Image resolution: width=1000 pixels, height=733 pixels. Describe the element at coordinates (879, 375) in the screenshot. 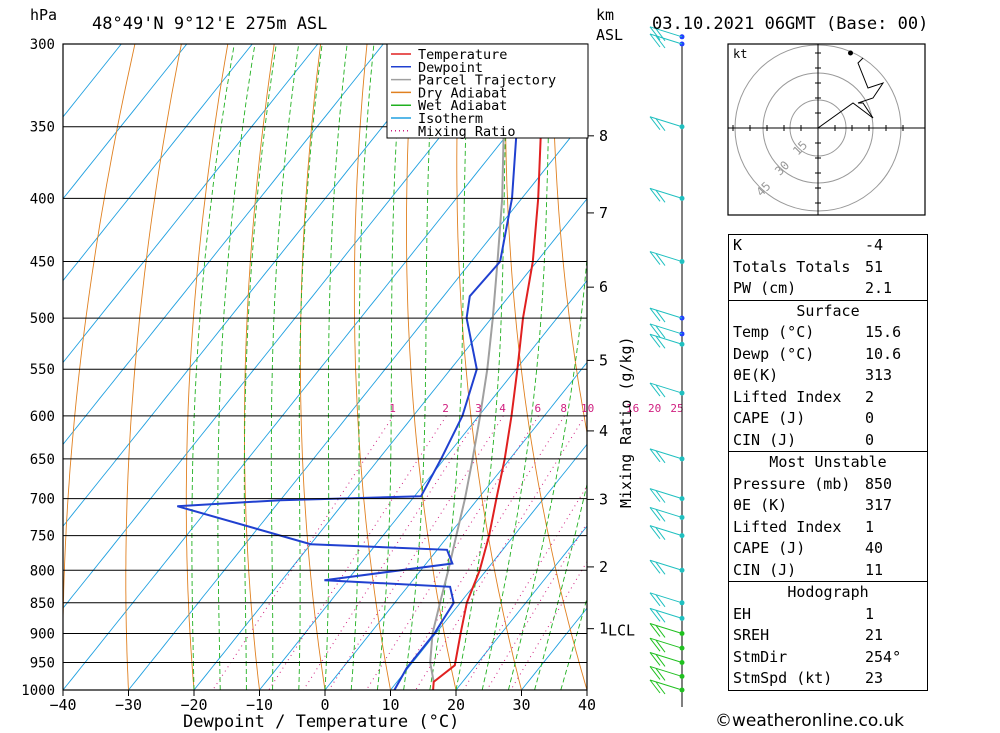

I see `surface-value: 313` at that location.